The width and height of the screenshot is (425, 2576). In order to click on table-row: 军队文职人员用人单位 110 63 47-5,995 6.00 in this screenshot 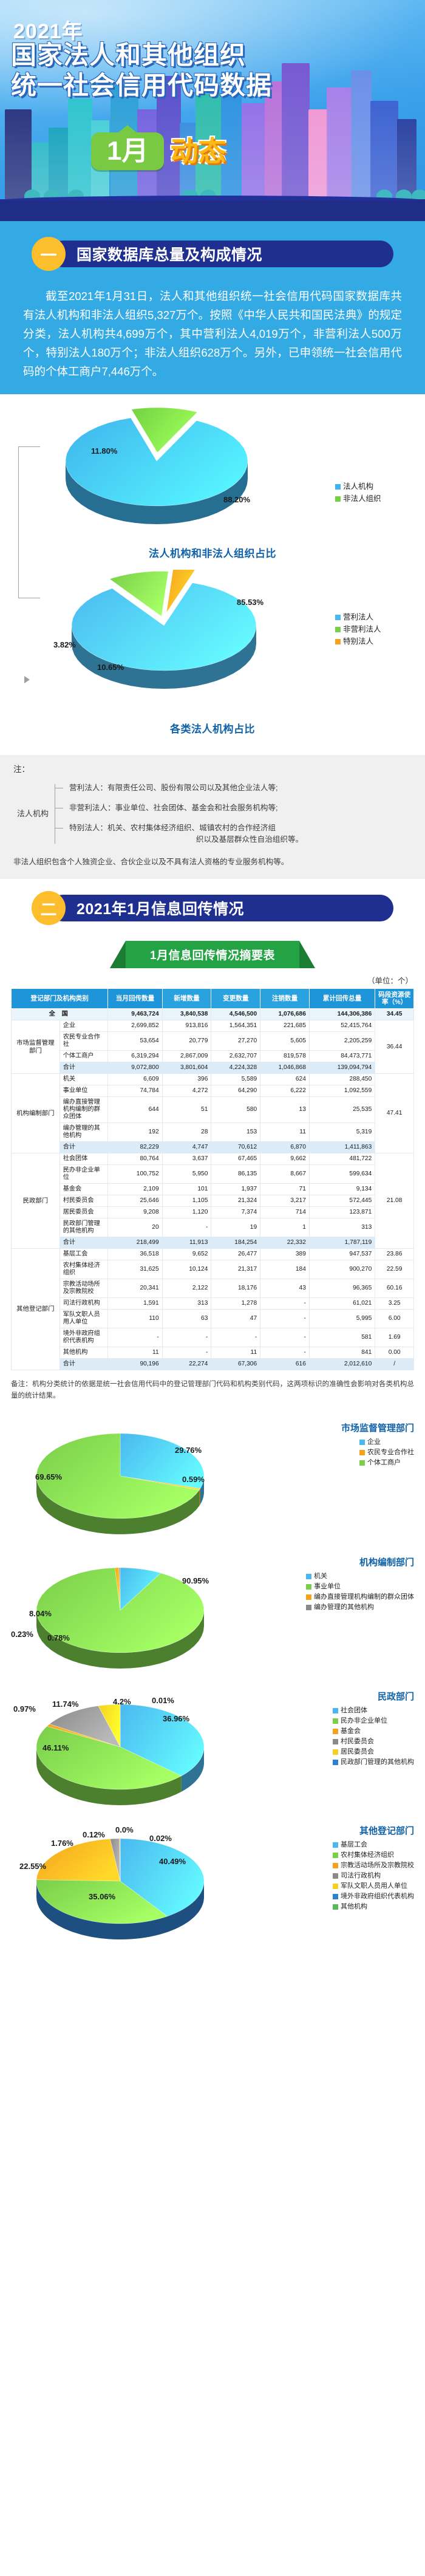, I will do `click(213, 1318)`.